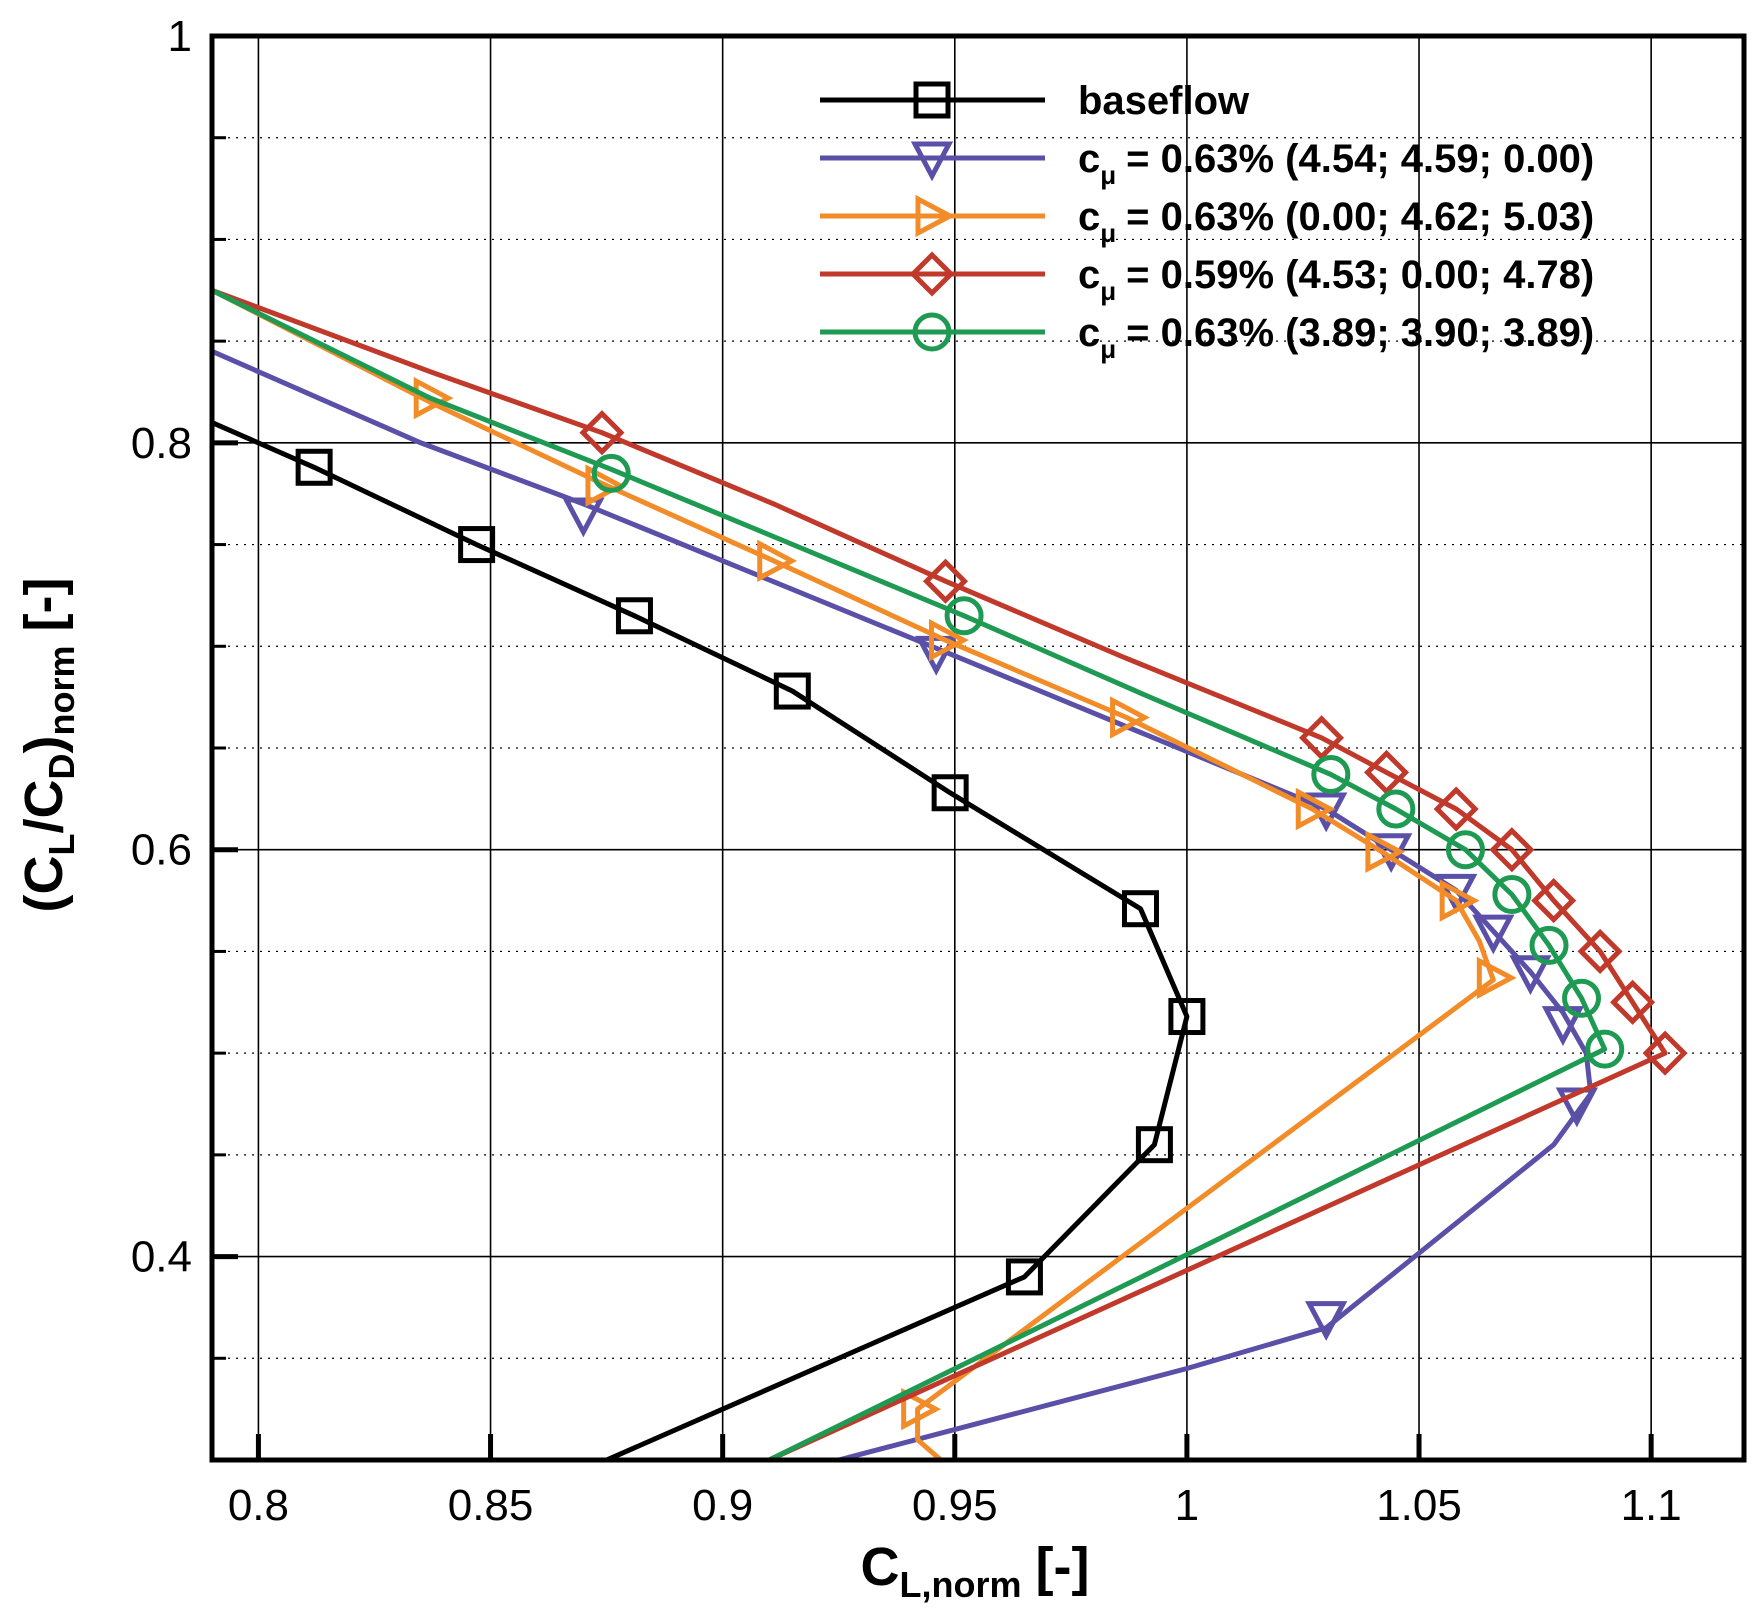  I want to click on y-axis-title-mid: /C, so click(44, 806).